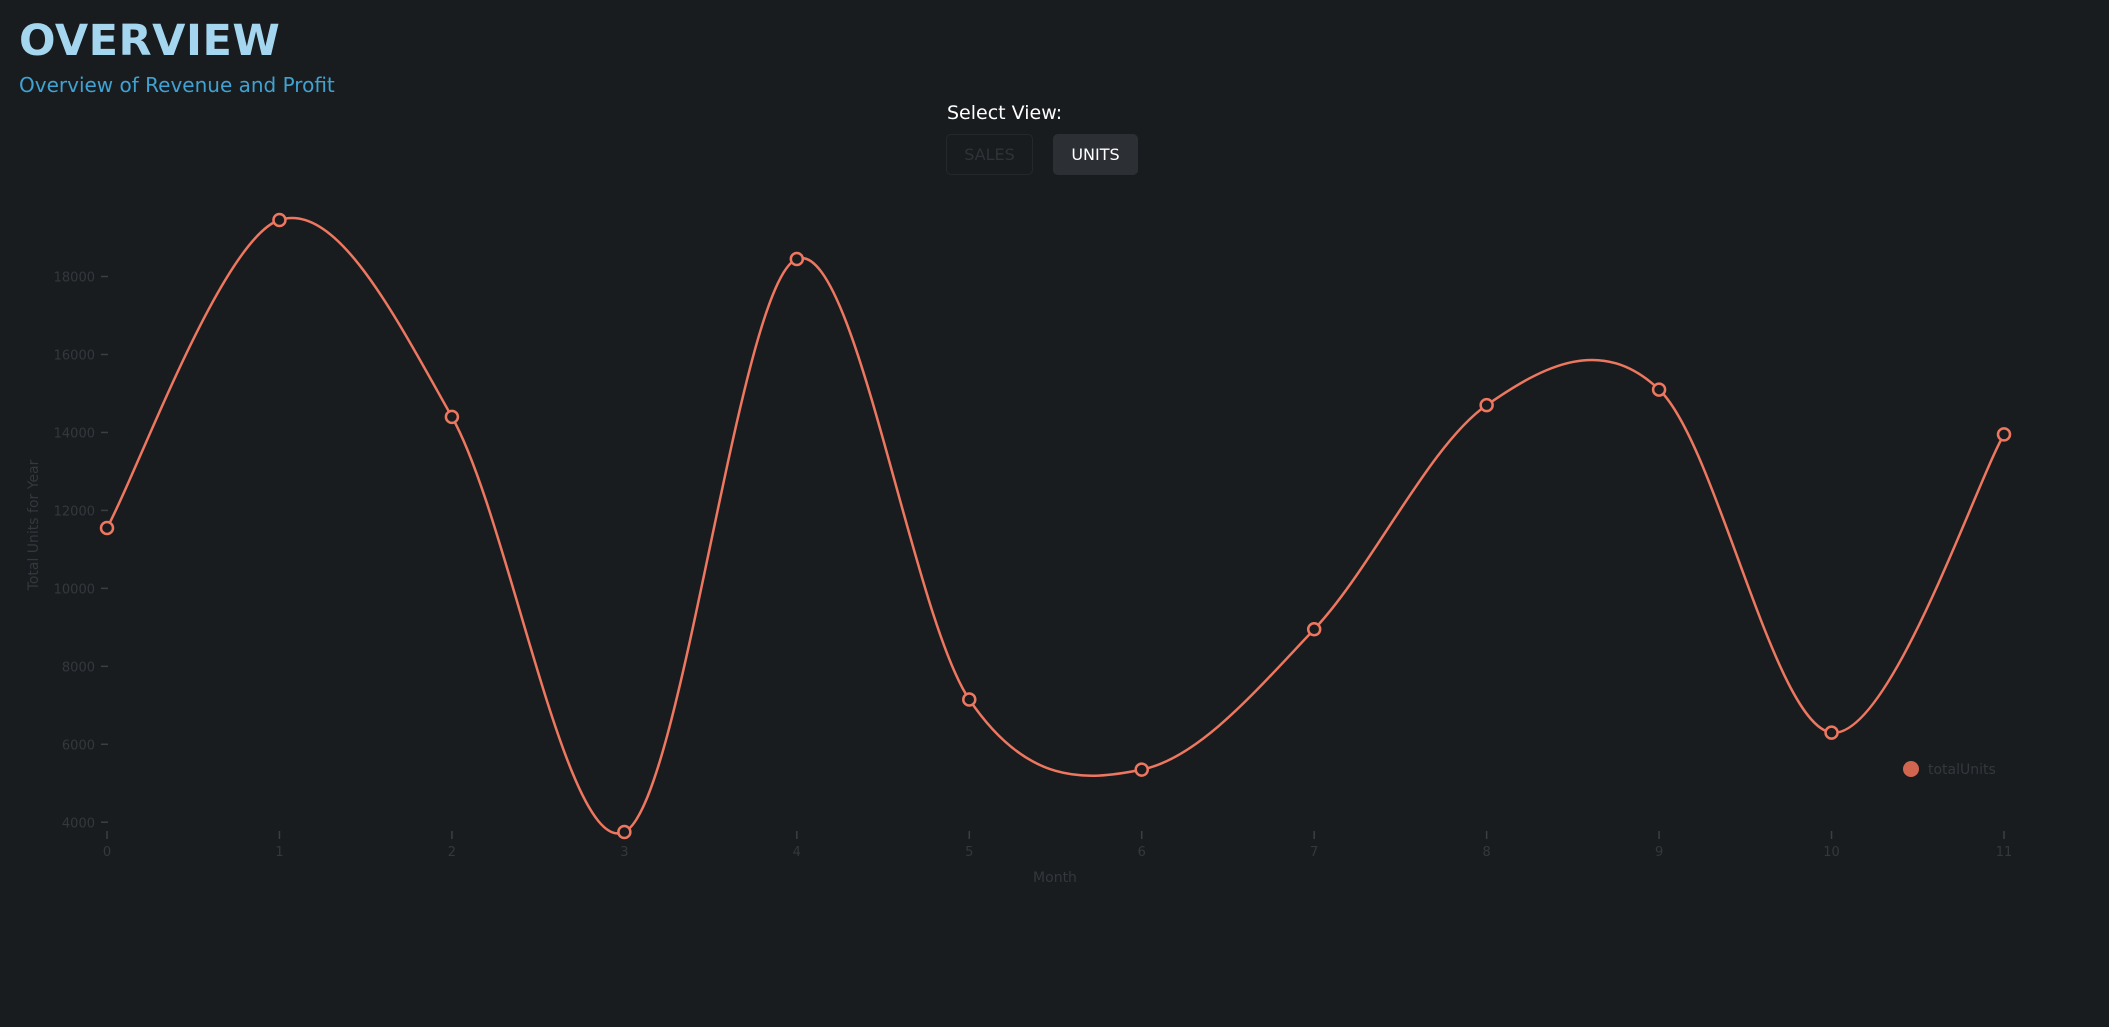 The width and height of the screenshot is (2109, 1027). What do you see at coordinates (74, 433) in the screenshot?
I see `y-tick-label: 14000` at bounding box center [74, 433].